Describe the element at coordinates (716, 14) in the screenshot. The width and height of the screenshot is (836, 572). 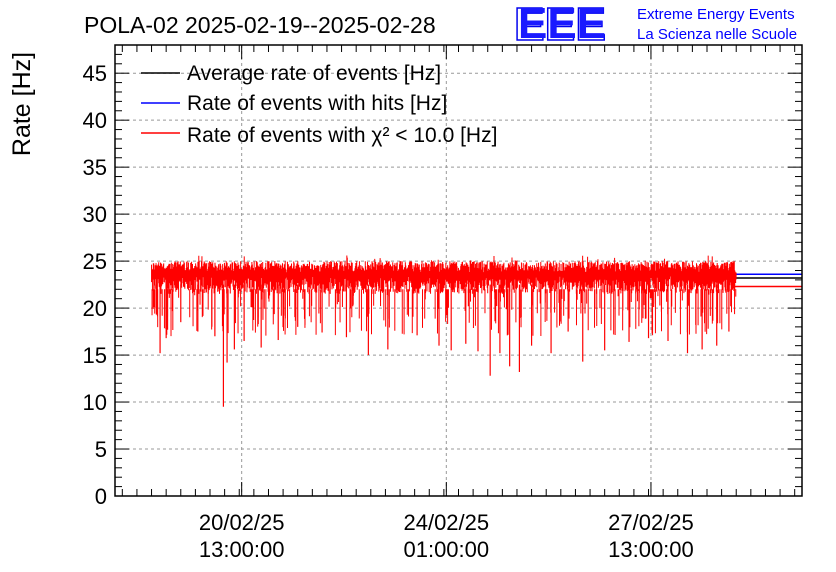
I see `logo-line-1: Extreme Energy Events` at that location.